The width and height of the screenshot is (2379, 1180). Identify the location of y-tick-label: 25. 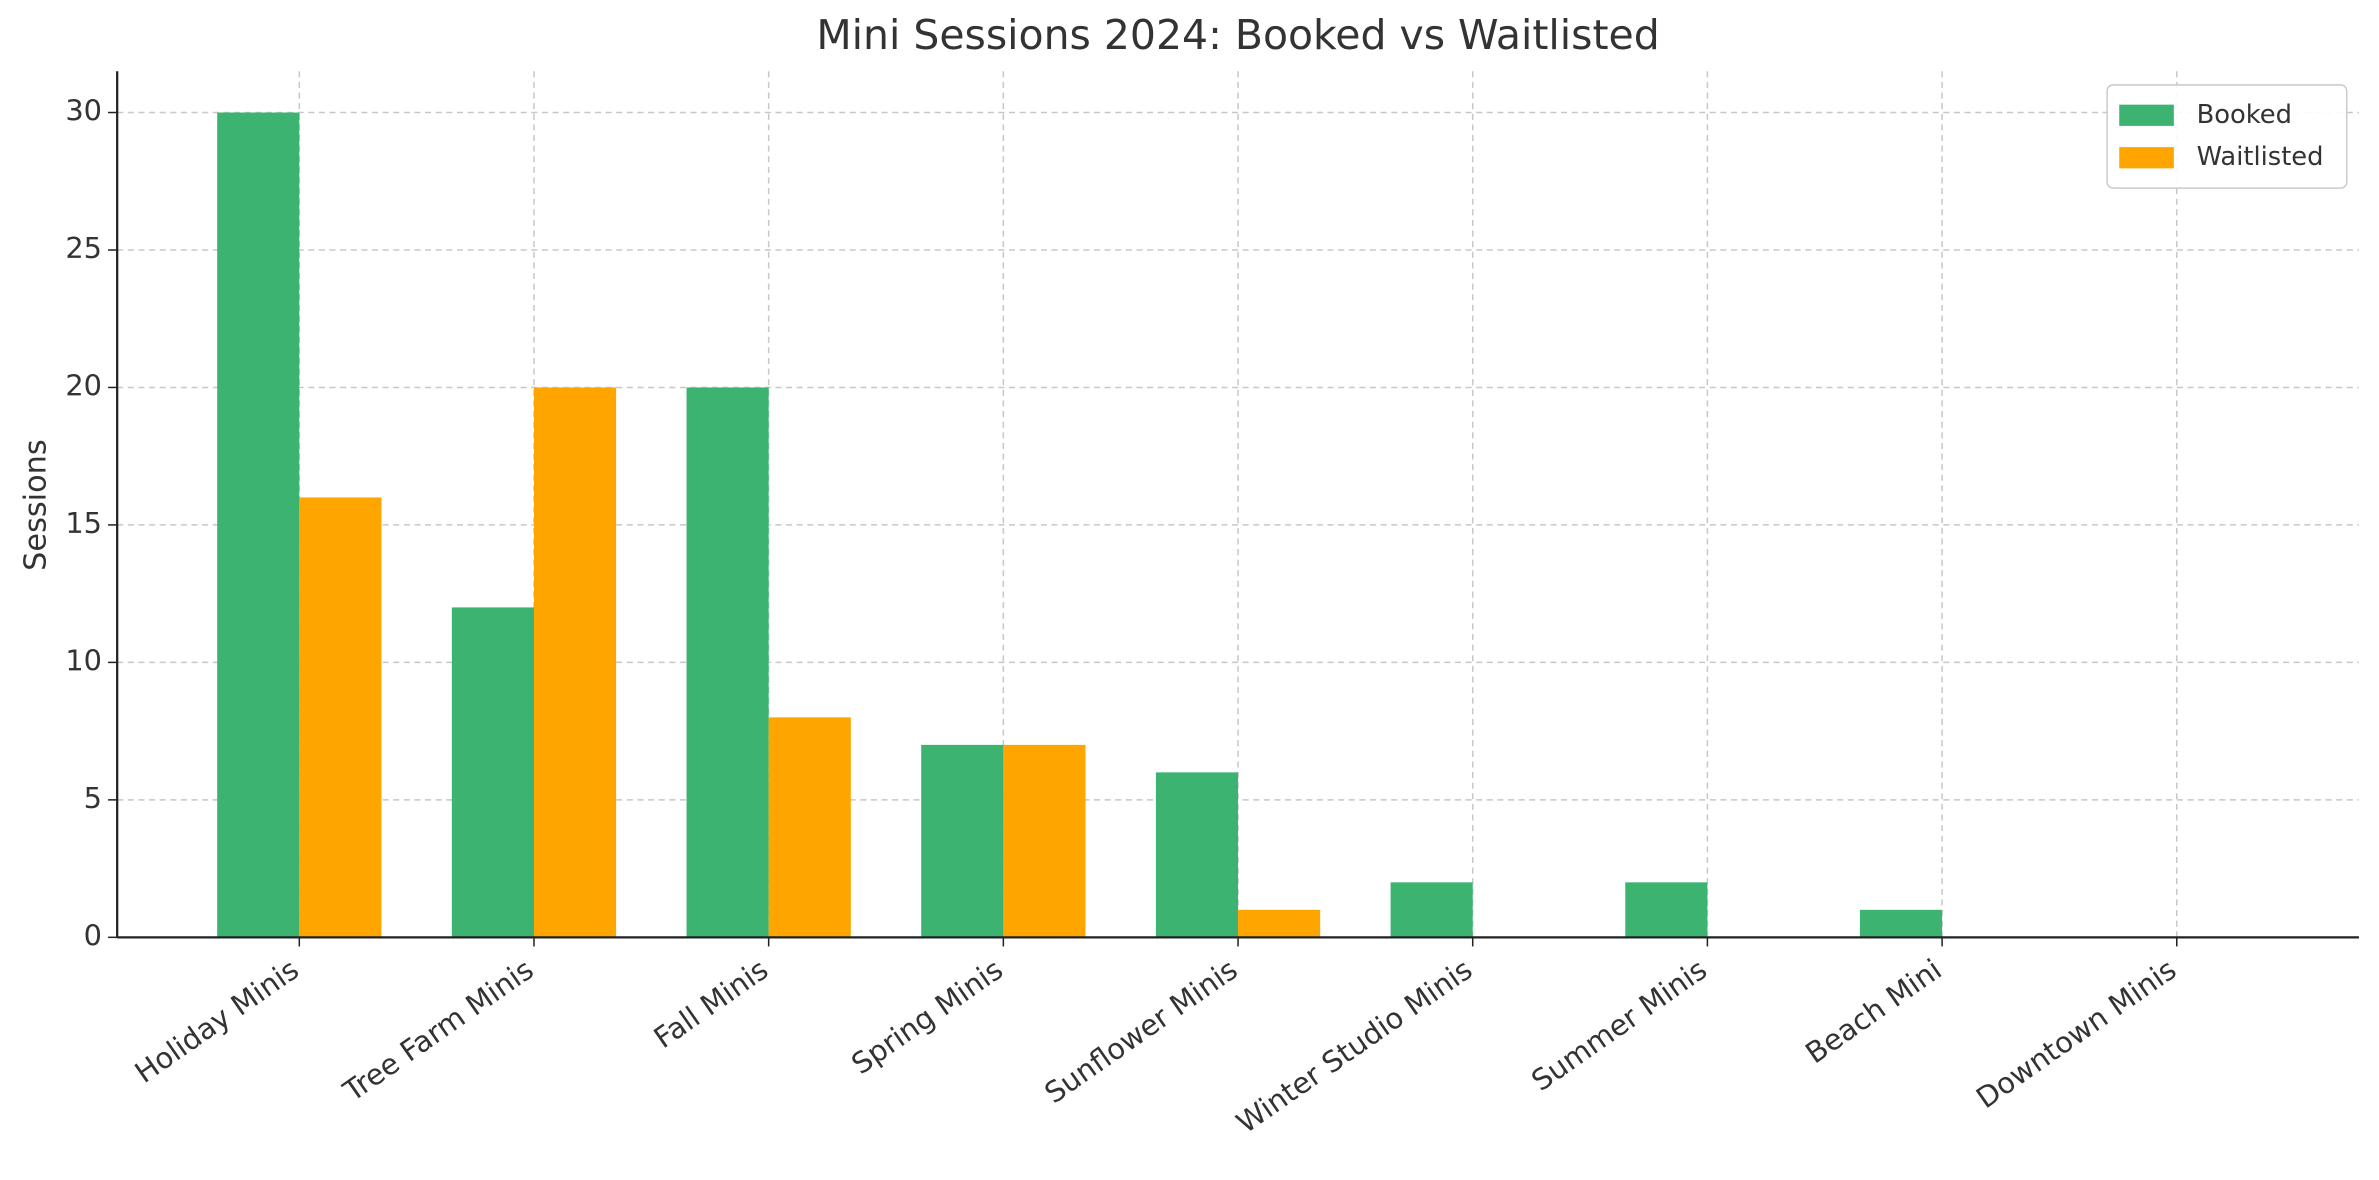
(83, 248).